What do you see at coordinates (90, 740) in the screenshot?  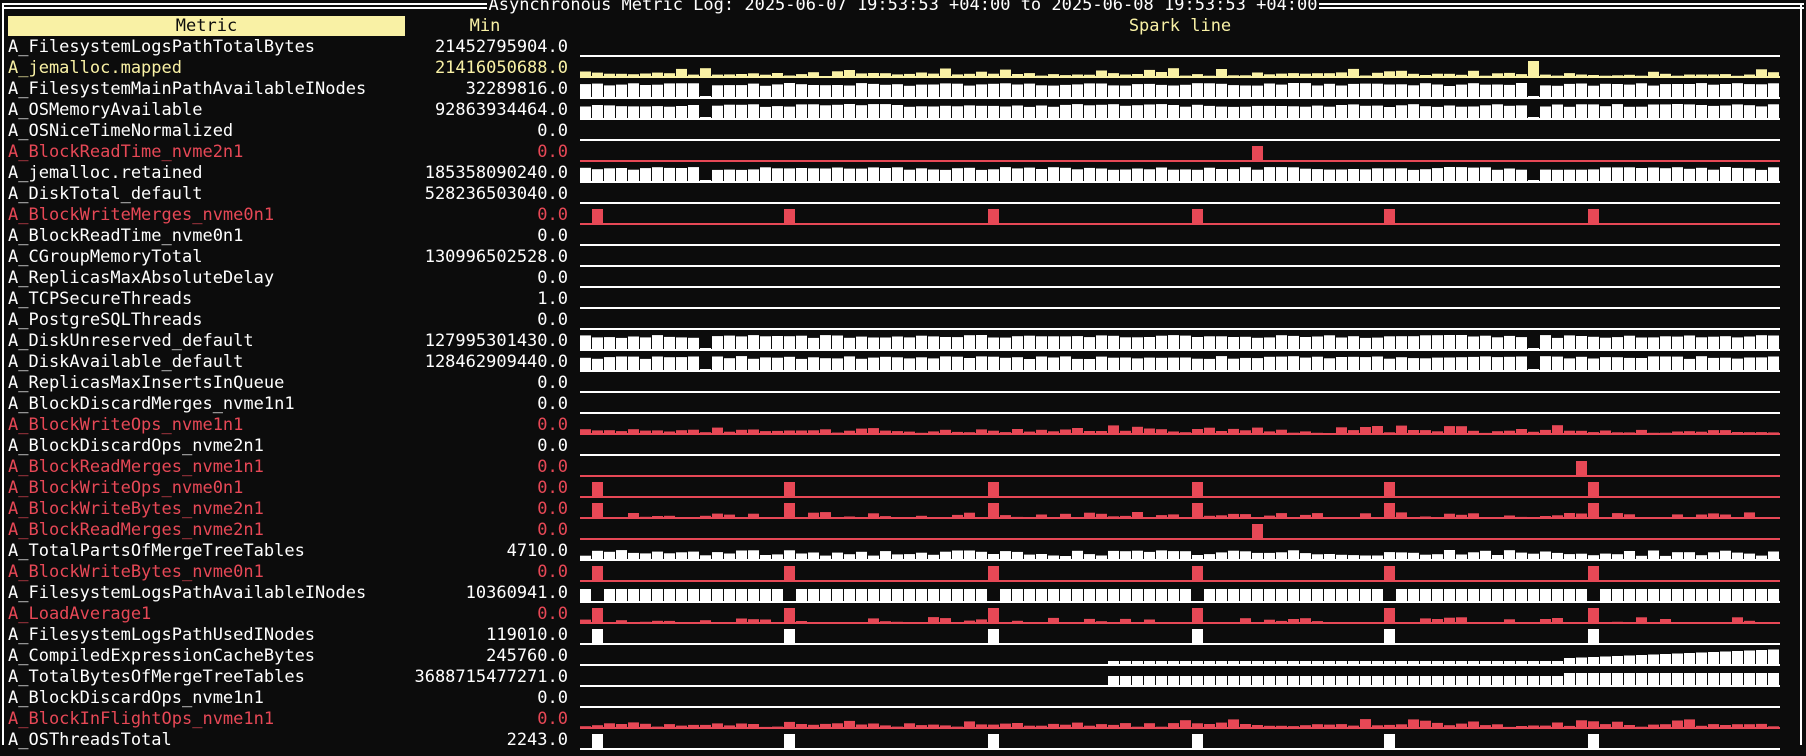 I see `metric-name: A_OSThreadsTotal` at bounding box center [90, 740].